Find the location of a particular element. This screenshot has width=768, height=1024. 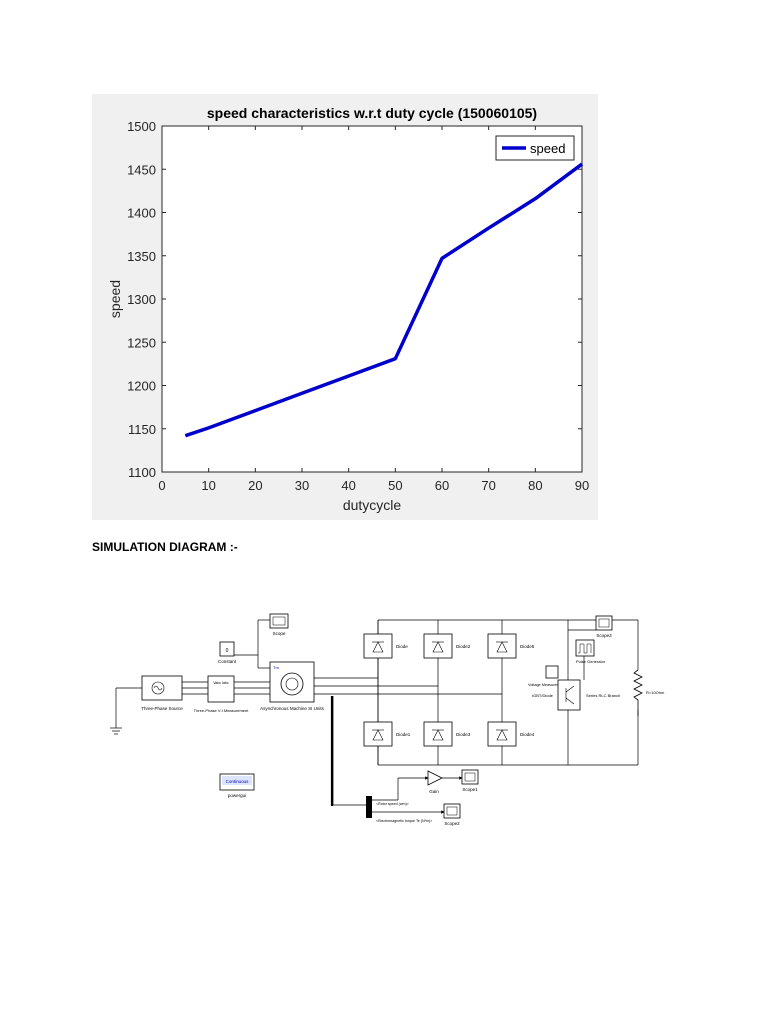

x-tick-label: 70 is located at coordinates (488, 485).